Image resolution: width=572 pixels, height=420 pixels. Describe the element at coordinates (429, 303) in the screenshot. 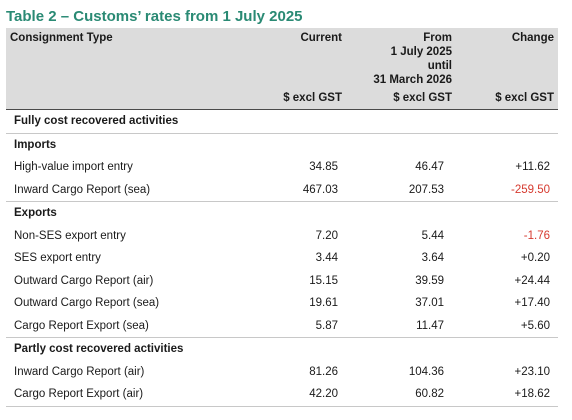

I see `row-new-rate: 37.01` at that location.